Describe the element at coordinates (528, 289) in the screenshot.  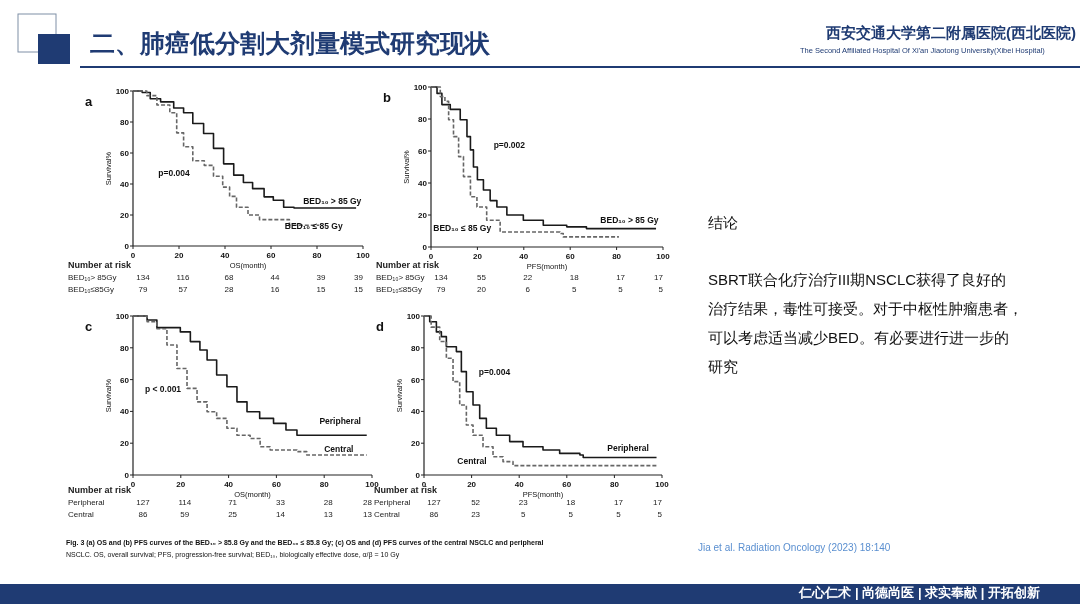
I see `text: 6` at that location.